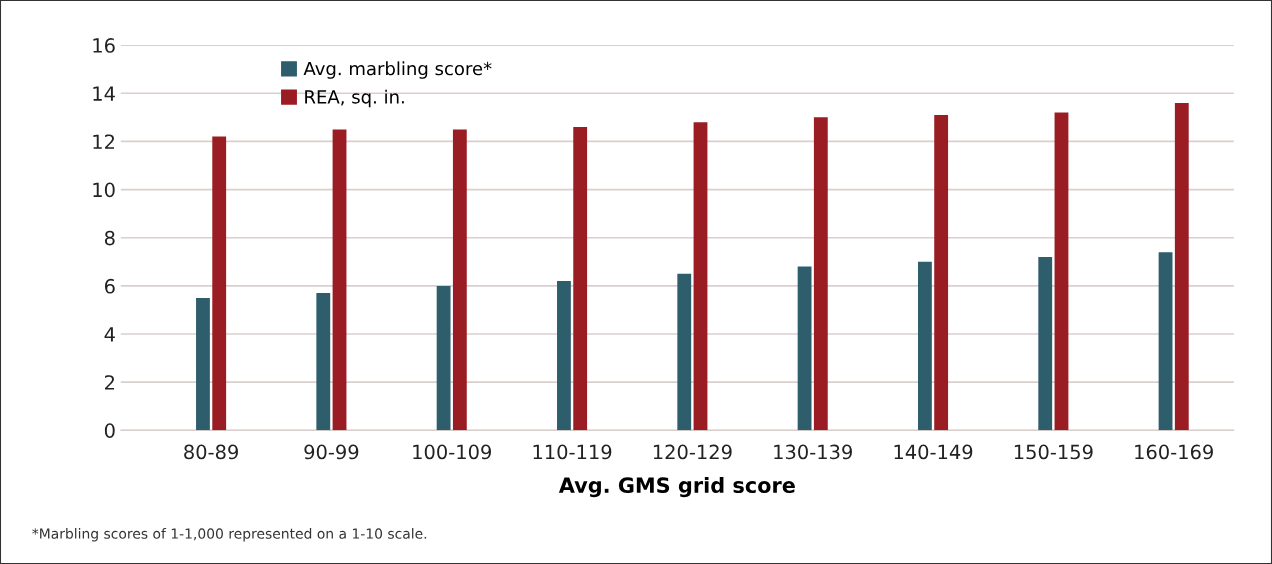 The width and height of the screenshot is (1272, 564). I want to click on legend-label: Avg. marbling score*, so click(397, 70).